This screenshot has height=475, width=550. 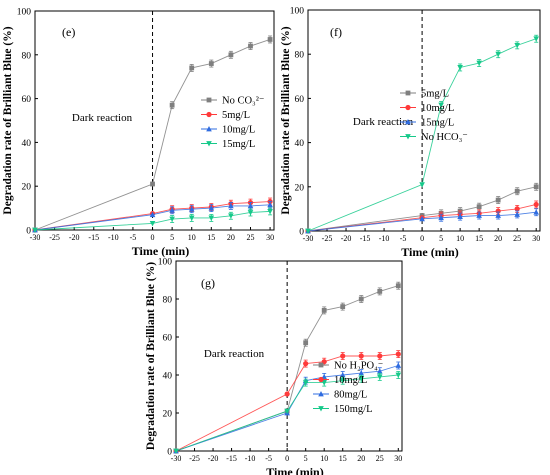 What do you see at coordinates (350, 395) in the screenshot?
I see `legend-label: 80mg/L` at bounding box center [350, 395].